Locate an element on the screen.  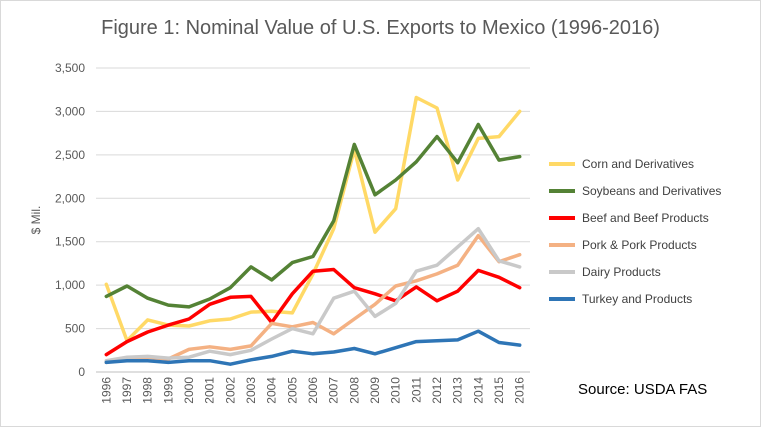
y-tick-label: 3,000 is located at coordinates (70, 111).